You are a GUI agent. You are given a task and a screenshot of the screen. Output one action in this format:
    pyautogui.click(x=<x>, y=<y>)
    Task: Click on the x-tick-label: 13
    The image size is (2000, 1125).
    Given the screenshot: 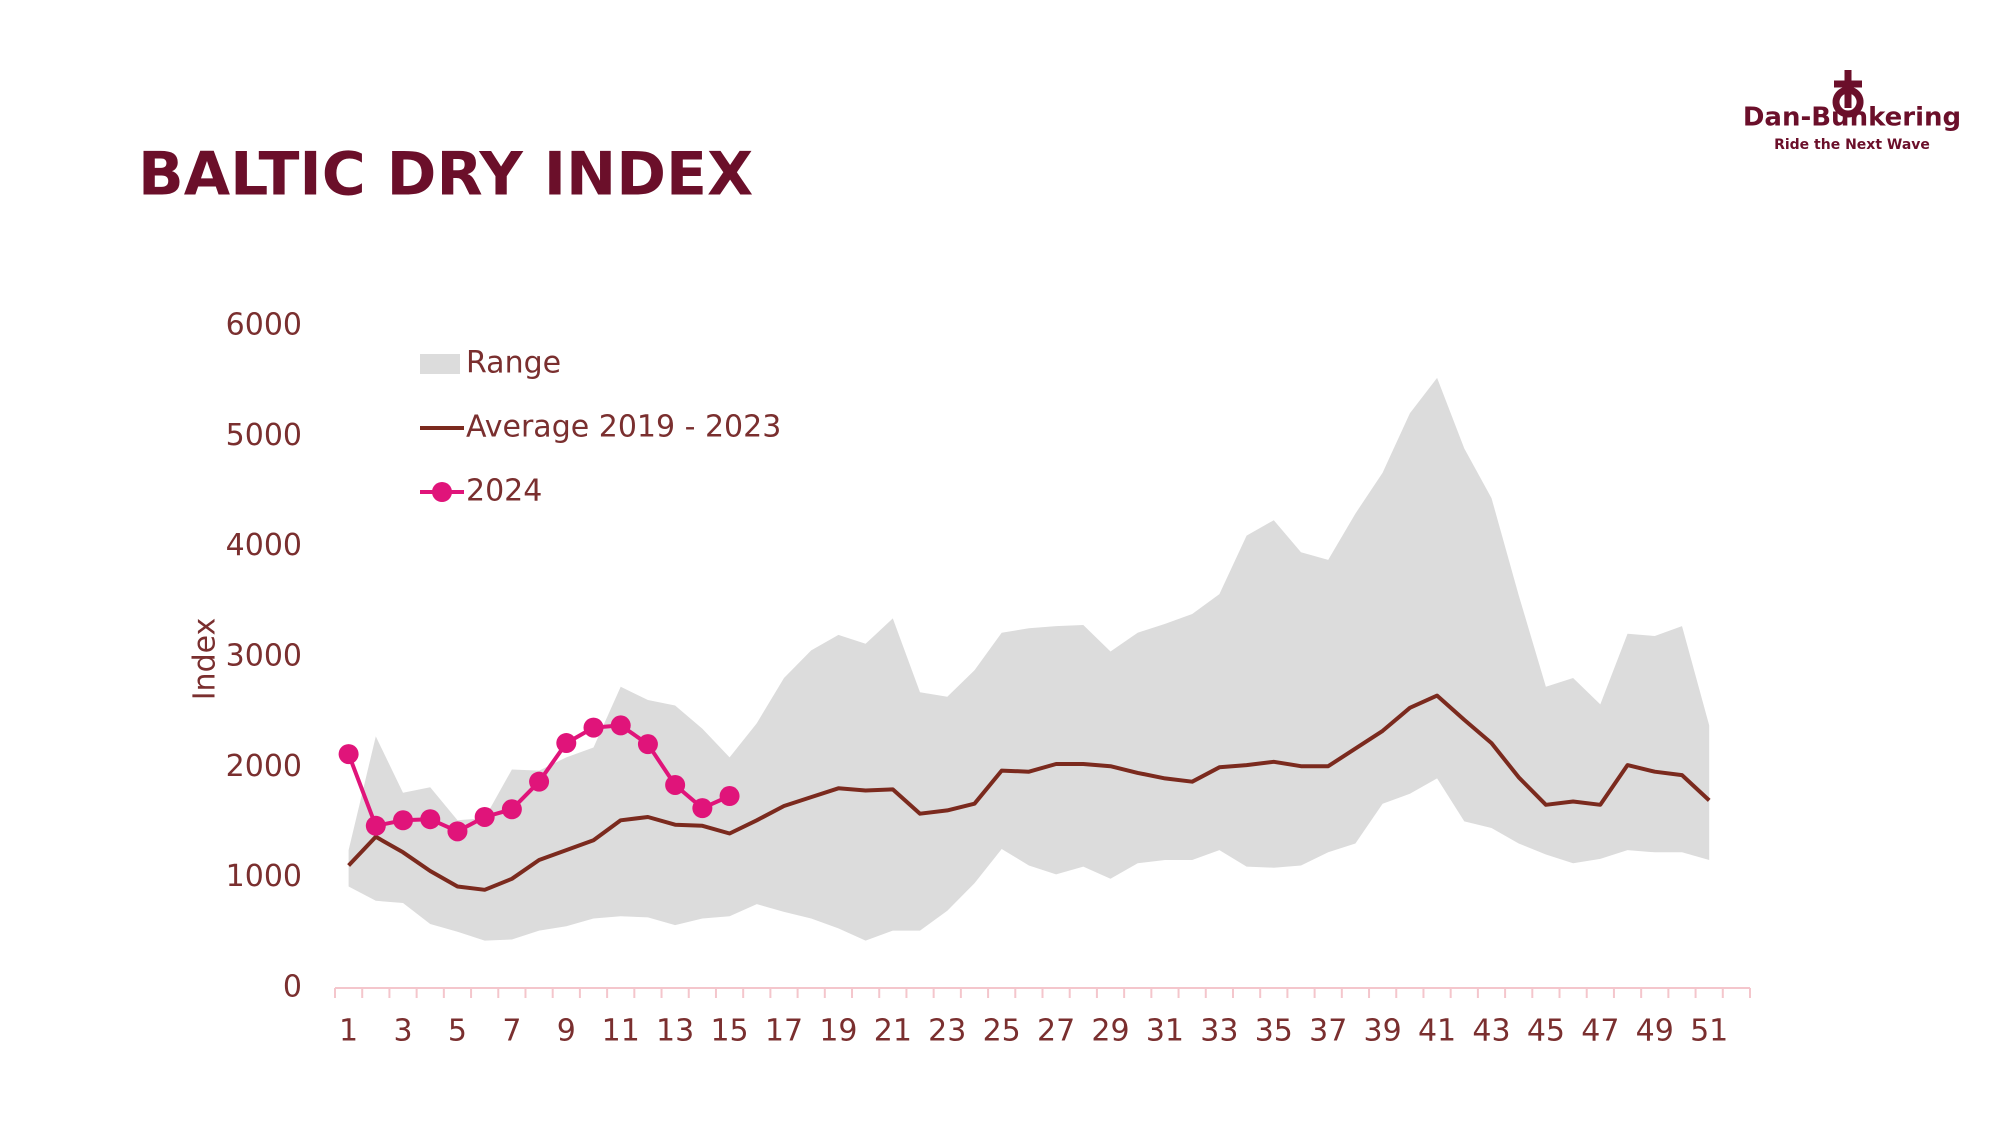 What is the action you would take?
    pyautogui.click(x=675, y=1031)
    